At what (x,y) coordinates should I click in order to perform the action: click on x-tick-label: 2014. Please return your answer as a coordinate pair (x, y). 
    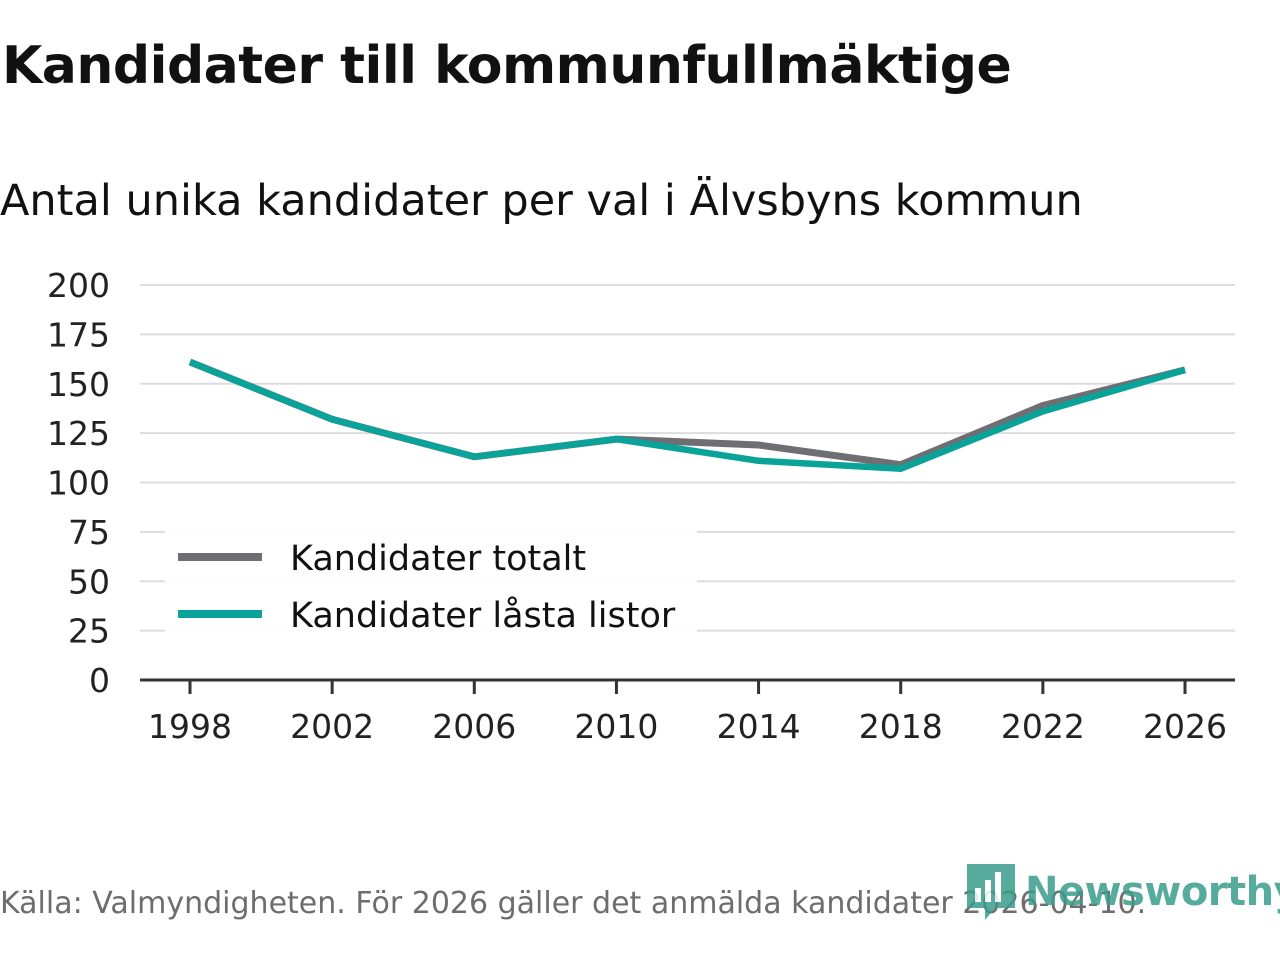
    Looking at the image, I should click on (759, 726).